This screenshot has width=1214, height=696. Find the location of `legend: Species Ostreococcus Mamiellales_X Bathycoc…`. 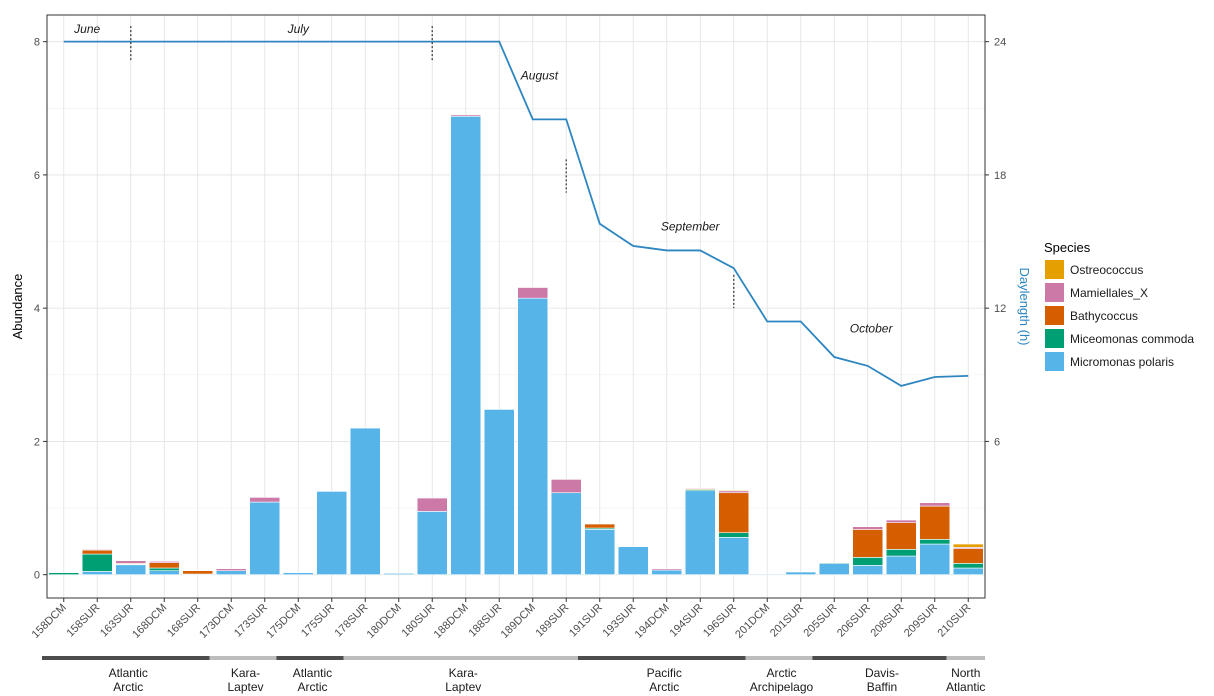

legend: Species Ostreococcus Mamiellales_X Bathycoc… is located at coordinates (1119, 305).